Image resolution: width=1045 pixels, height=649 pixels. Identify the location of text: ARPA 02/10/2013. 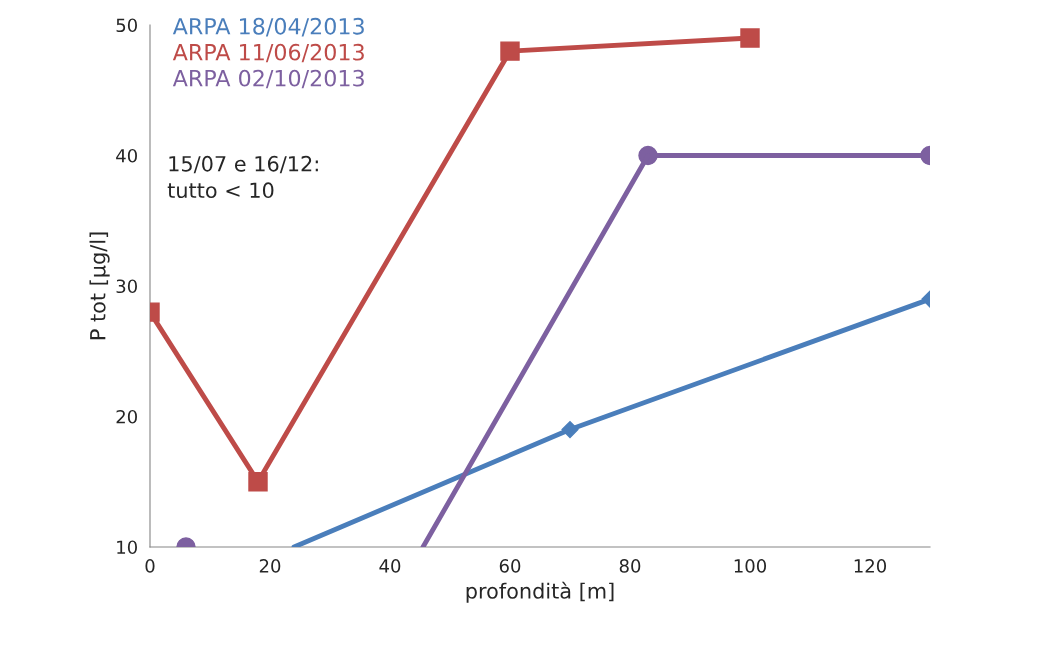
(268, 79).